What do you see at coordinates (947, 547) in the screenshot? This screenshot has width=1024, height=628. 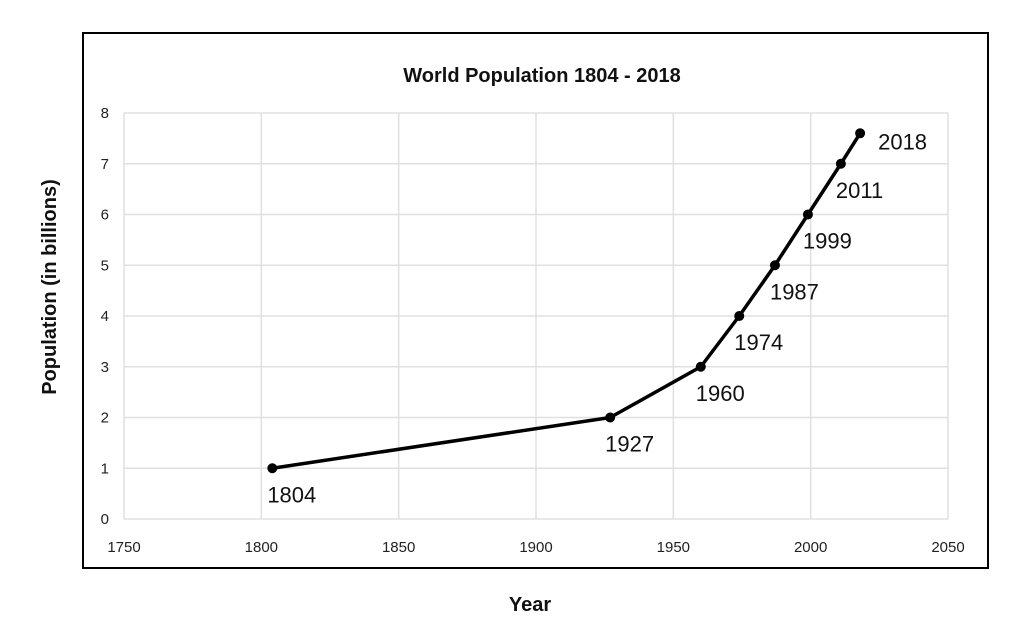 I see `x-tick-label: 2050` at bounding box center [947, 547].